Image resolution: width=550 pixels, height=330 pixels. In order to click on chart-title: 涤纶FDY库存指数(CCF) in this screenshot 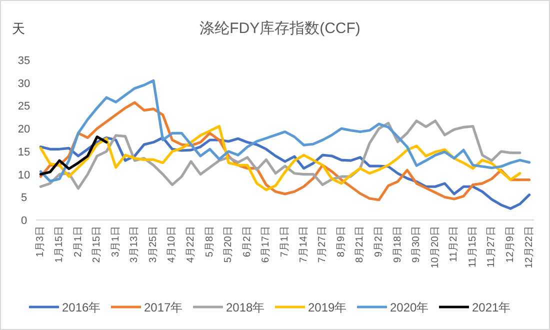, I will do `click(280, 28)`.